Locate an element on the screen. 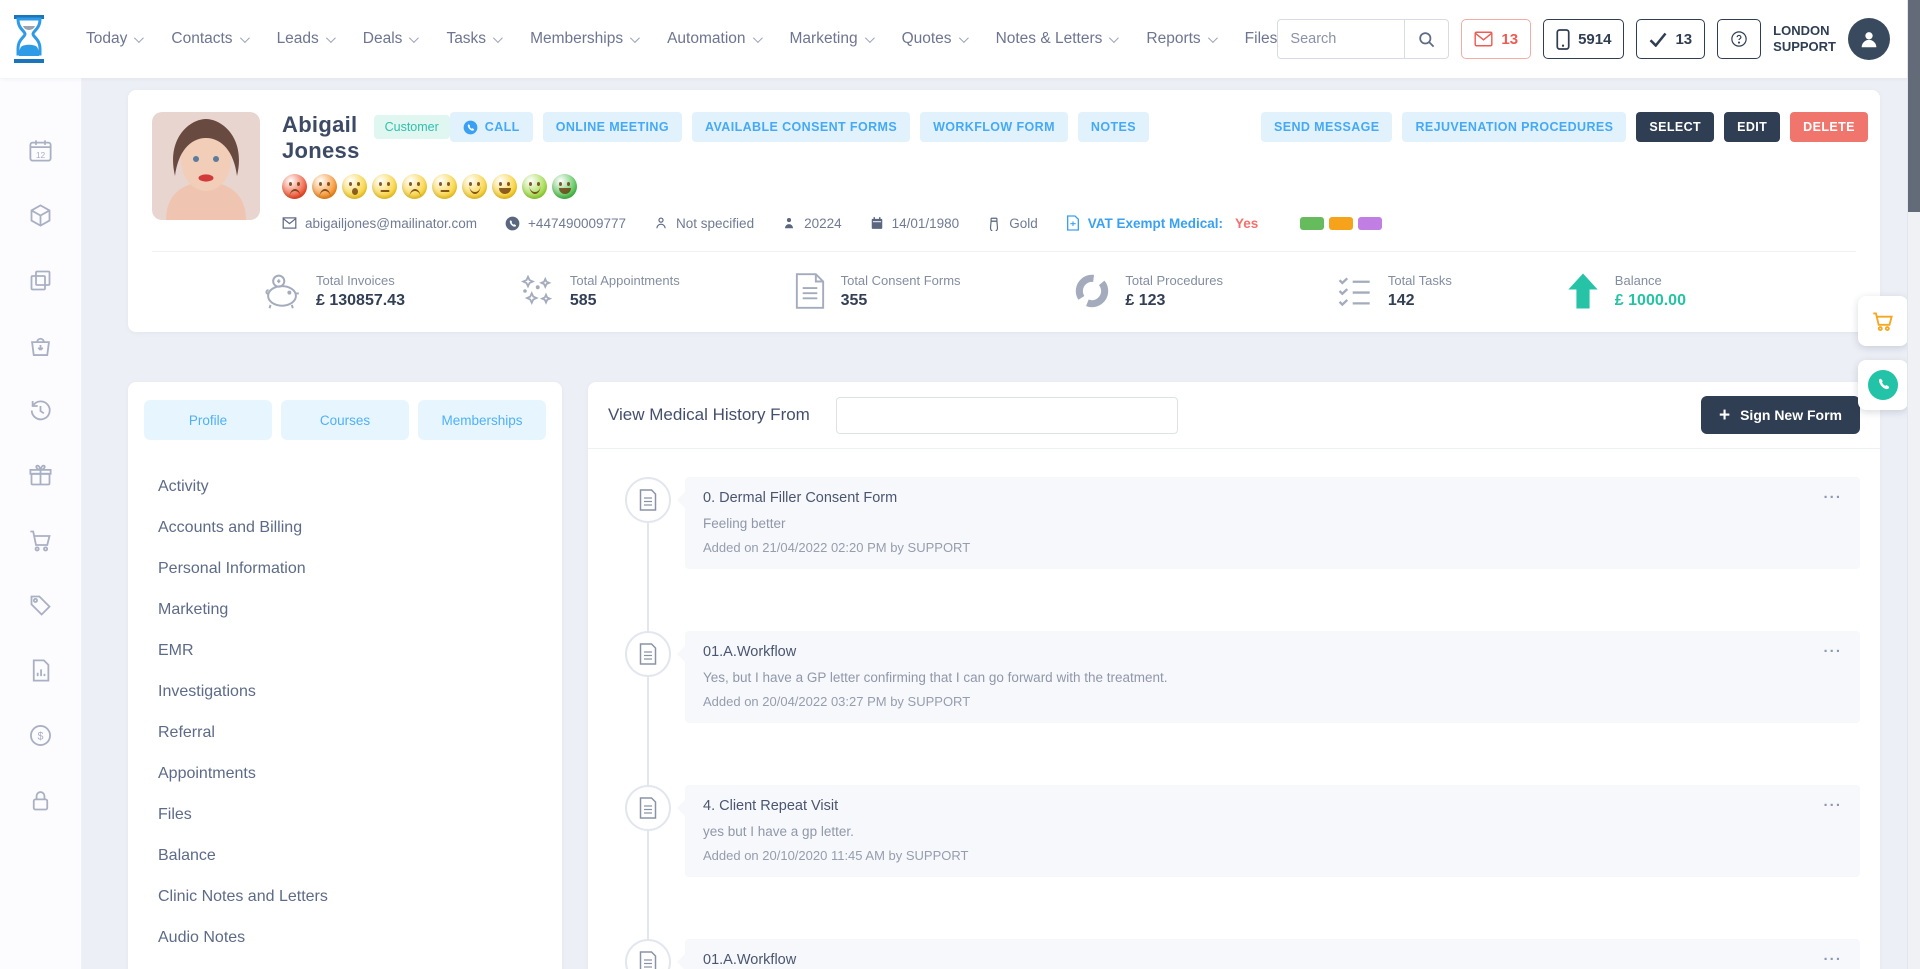  call-button: CALL is located at coordinates (491, 127).